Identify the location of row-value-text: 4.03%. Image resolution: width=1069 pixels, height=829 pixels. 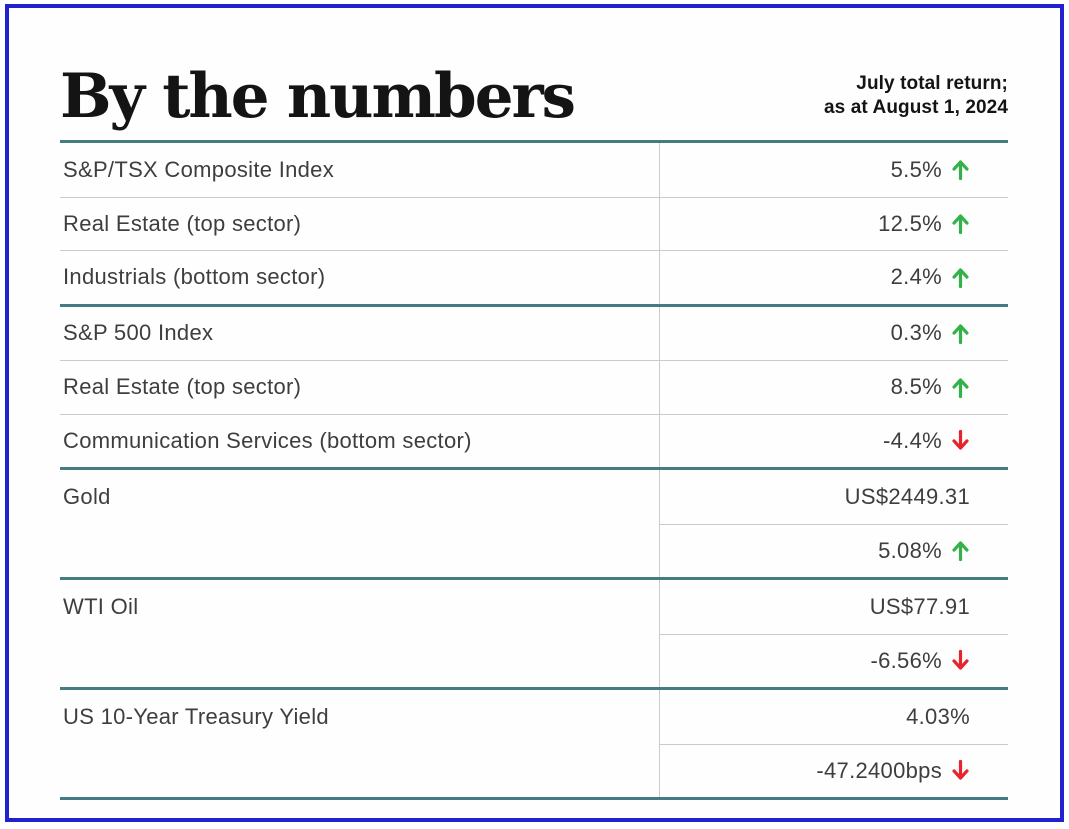
(938, 716).